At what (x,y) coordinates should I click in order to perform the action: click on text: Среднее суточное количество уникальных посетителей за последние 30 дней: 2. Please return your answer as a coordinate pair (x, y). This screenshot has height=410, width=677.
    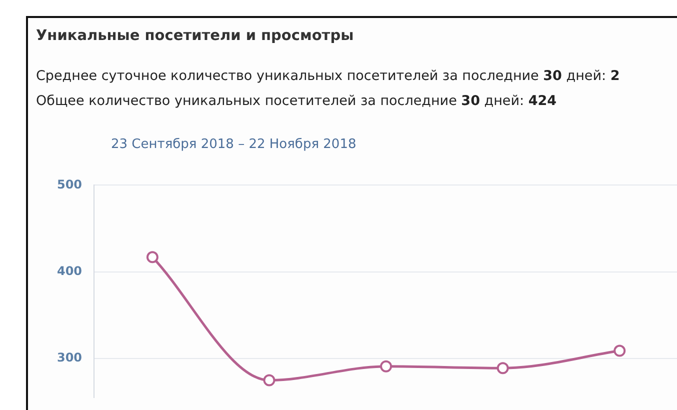
    Looking at the image, I should click on (328, 76).